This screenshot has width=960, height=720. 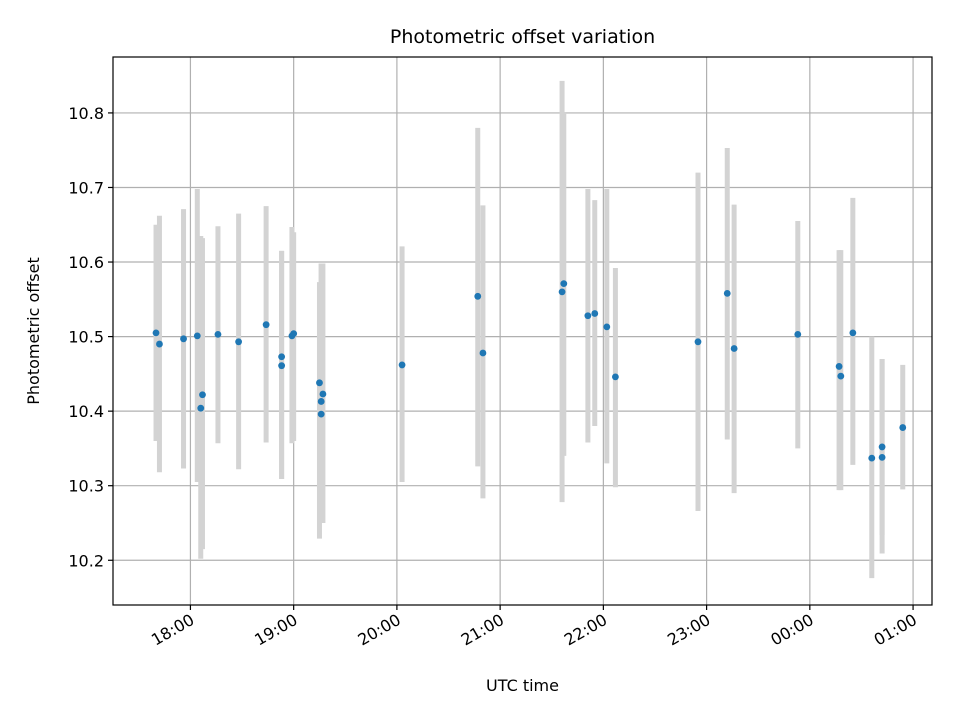 What do you see at coordinates (534, 627) in the screenshot?
I see `x-axis: 18:00 19:00 20:00 21:00 22:00 23:00 00:00 01:00` at bounding box center [534, 627].